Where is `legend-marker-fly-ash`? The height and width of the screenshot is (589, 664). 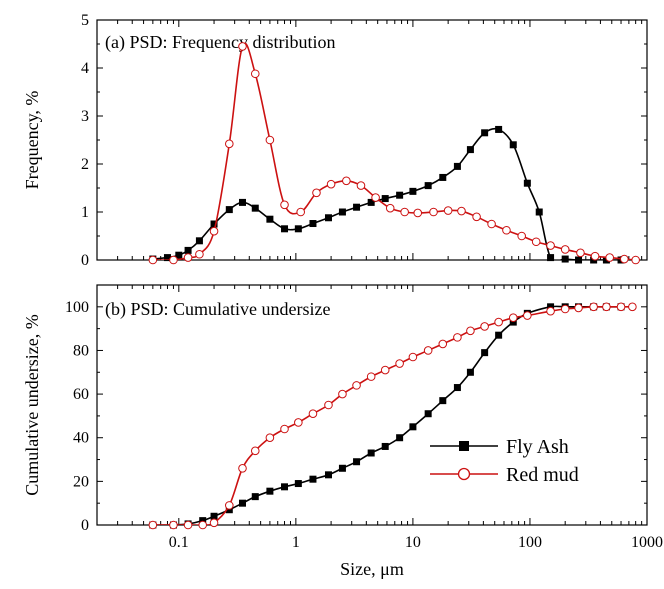 legend-marker-fly-ash is located at coordinates (464, 446).